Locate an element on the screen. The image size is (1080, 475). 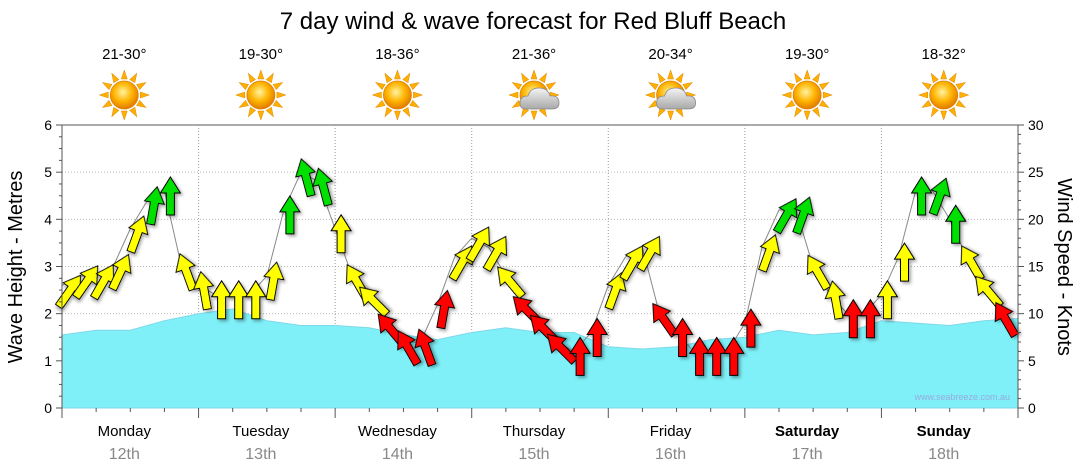
left-tick-label: 6 is located at coordinates (48, 125).